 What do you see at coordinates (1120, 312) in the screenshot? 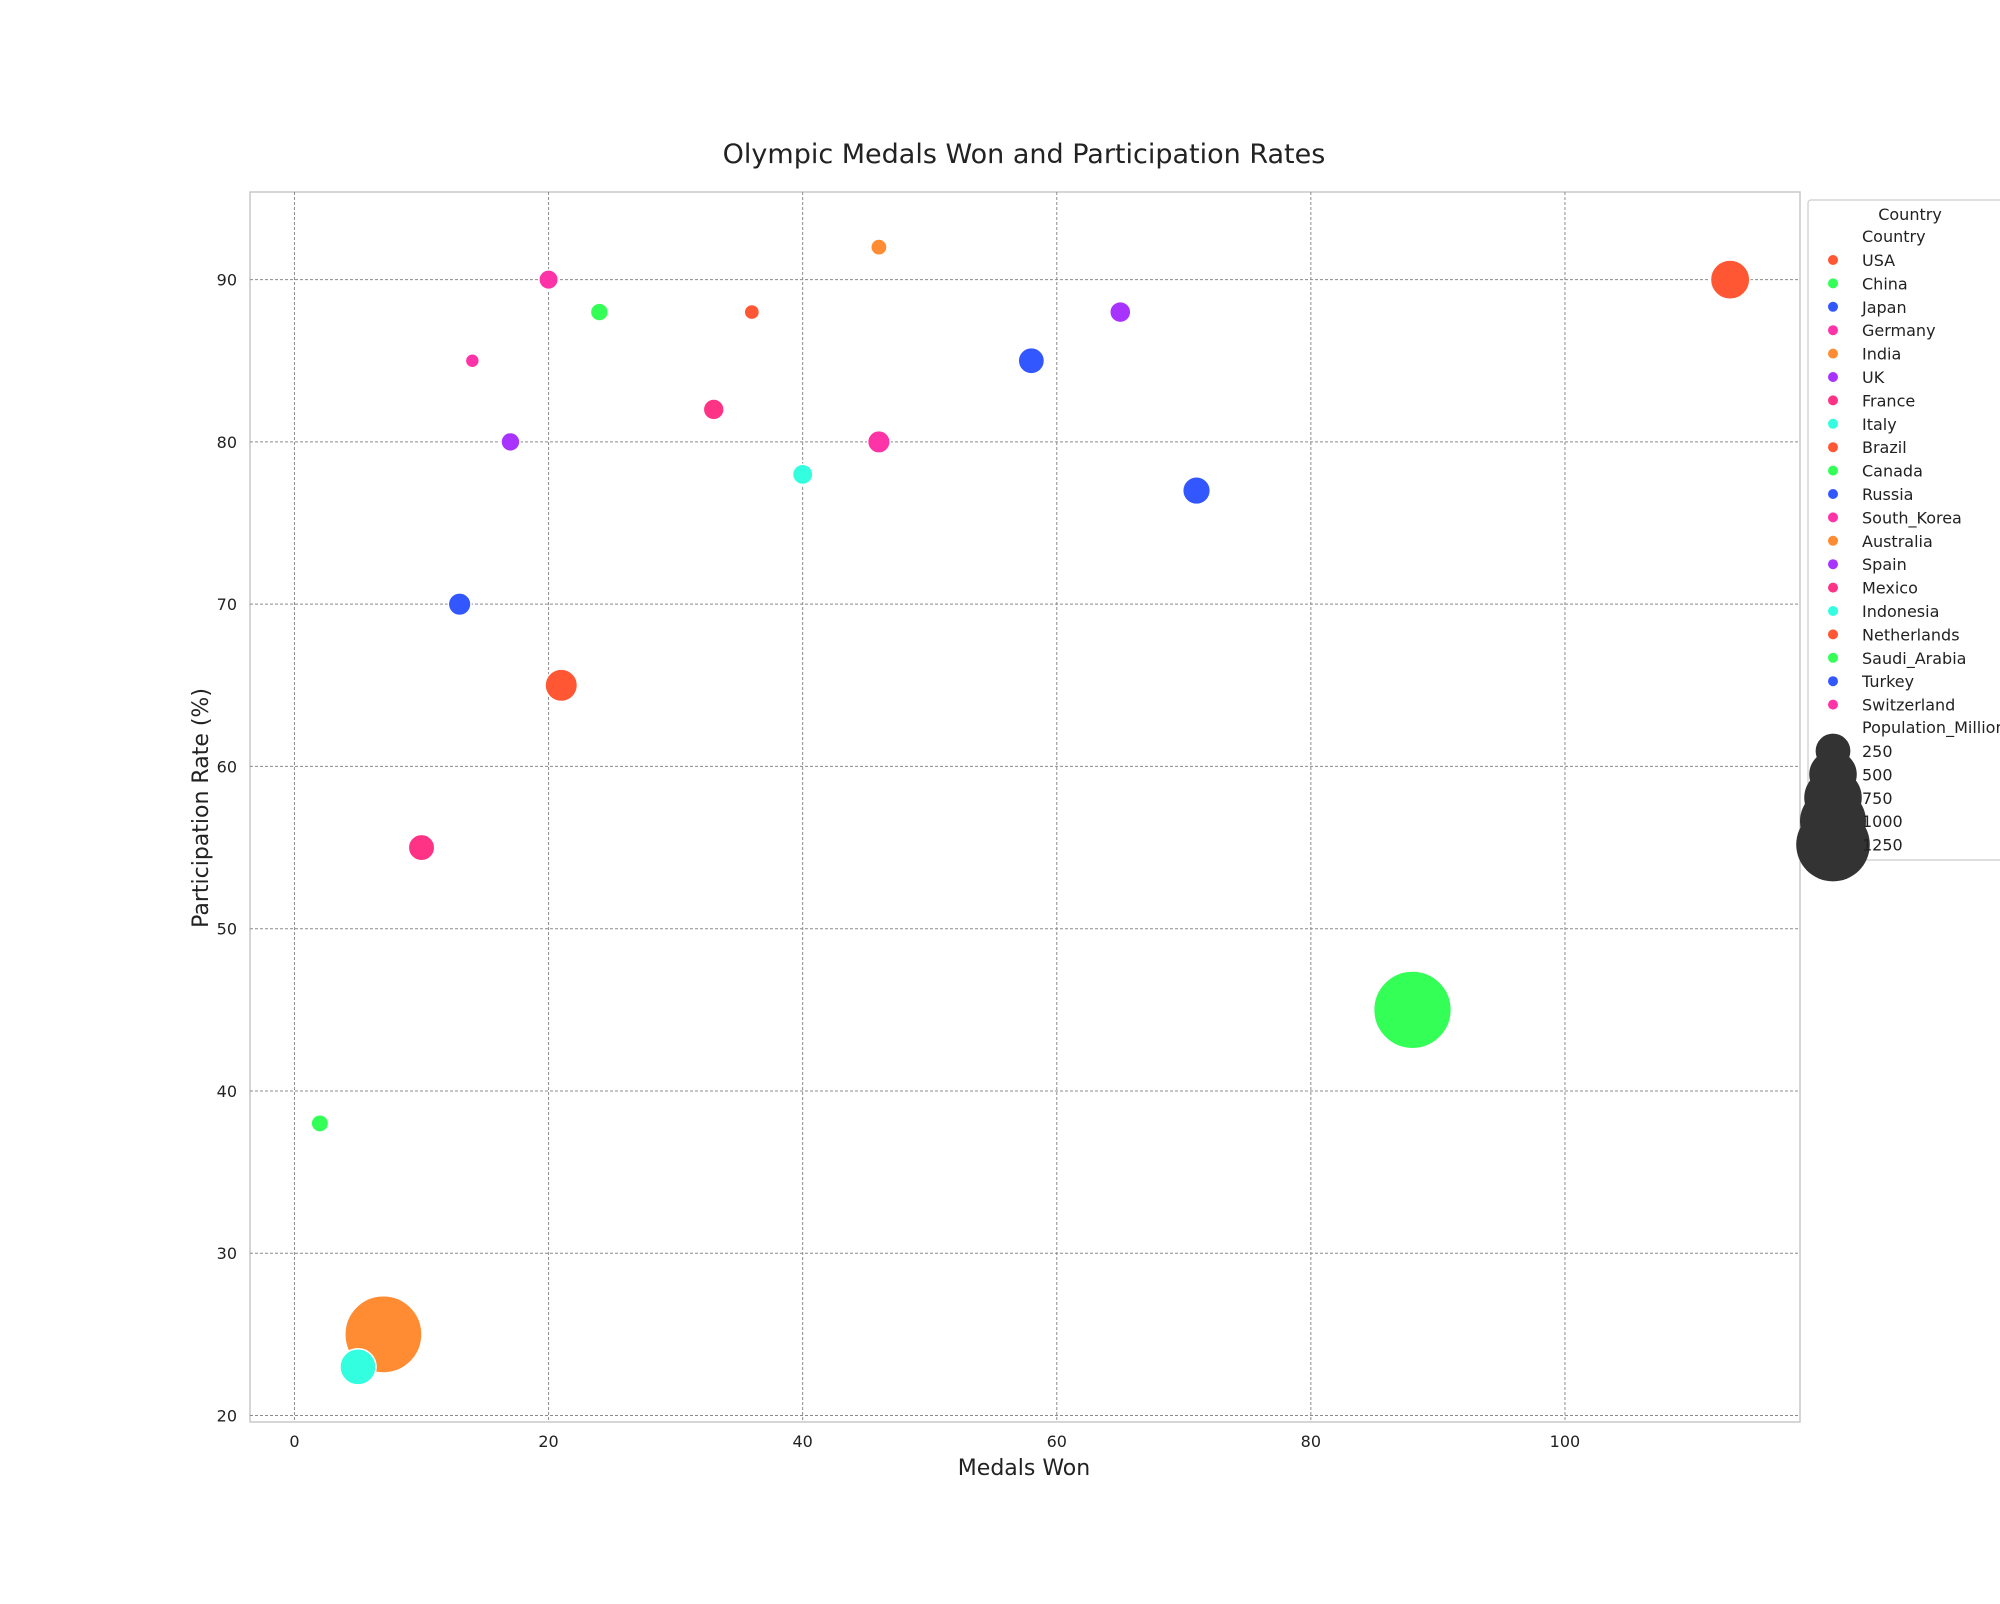
I see `data-point-uk` at bounding box center [1120, 312].